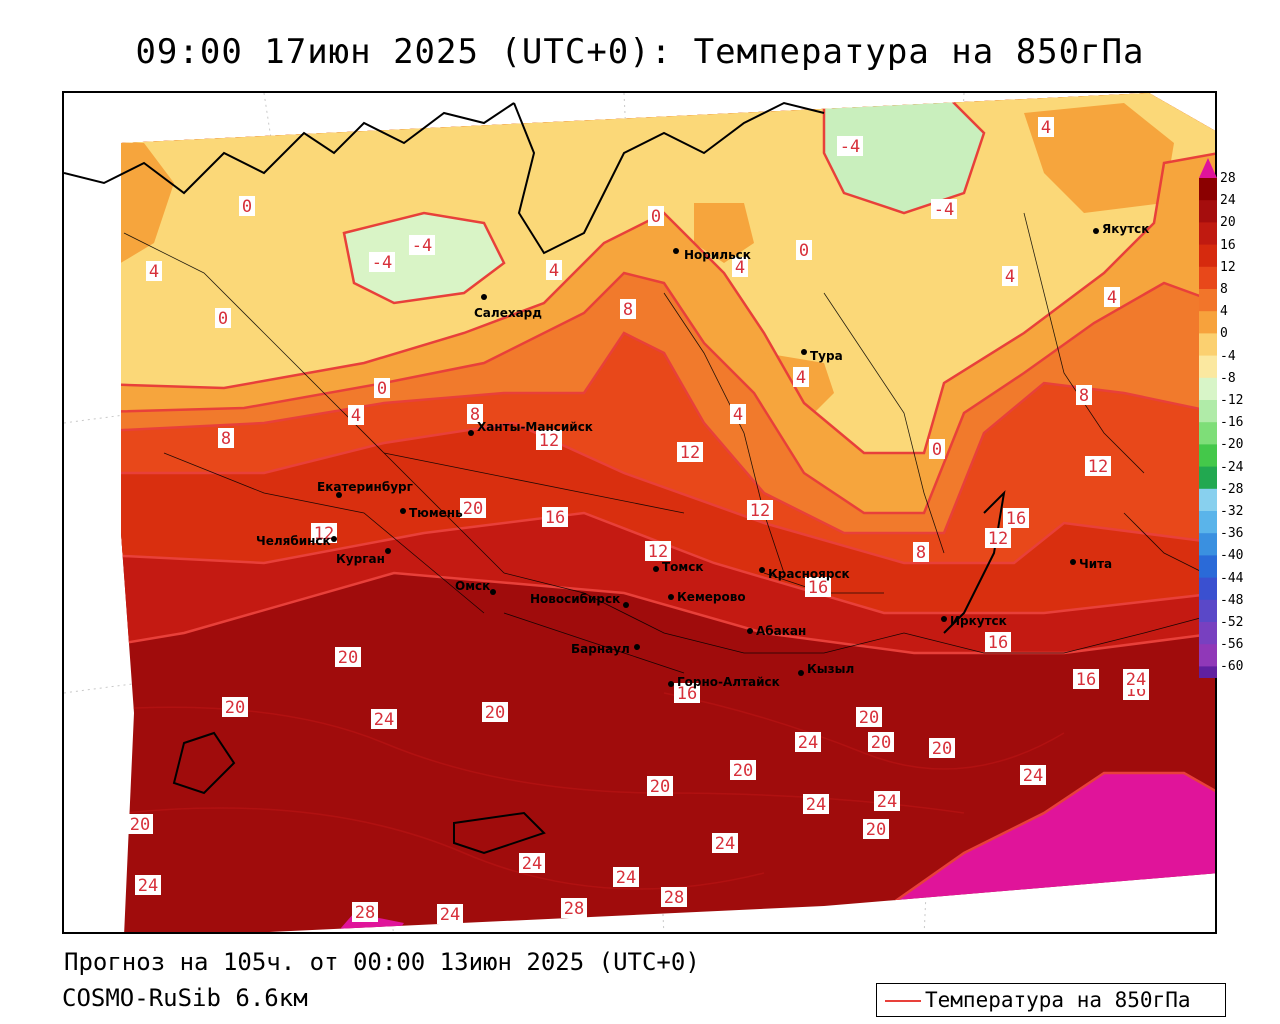  What do you see at coordinates (1232, 600) in the screenshot?
I see `colorbar-tick-label: -48` at bounding box center [1232, 600].